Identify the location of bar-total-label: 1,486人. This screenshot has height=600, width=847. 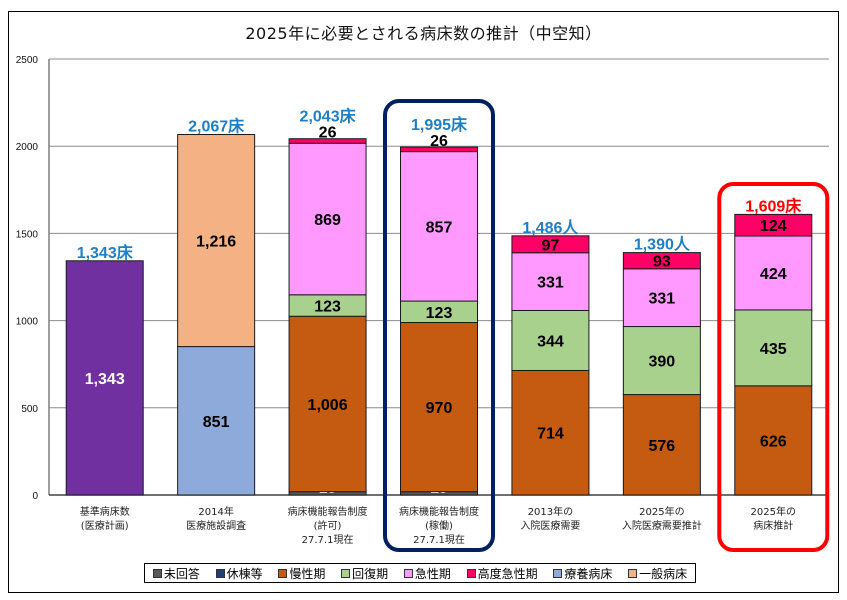
(550, 228).